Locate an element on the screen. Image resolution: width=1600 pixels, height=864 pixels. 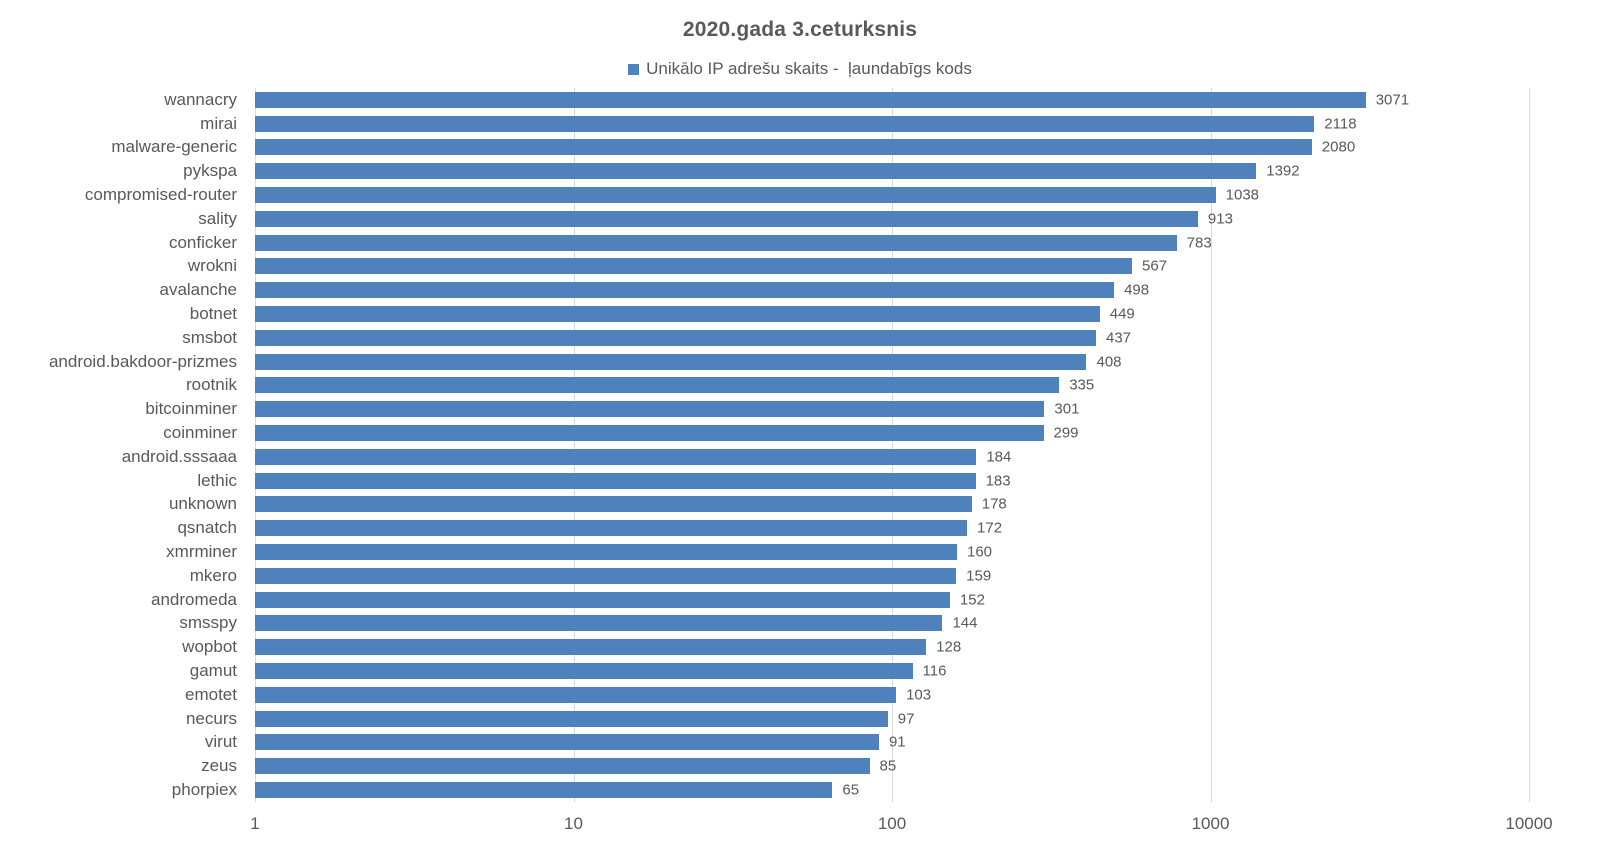
category-label: coinminer is located at coordinates (200, 433).